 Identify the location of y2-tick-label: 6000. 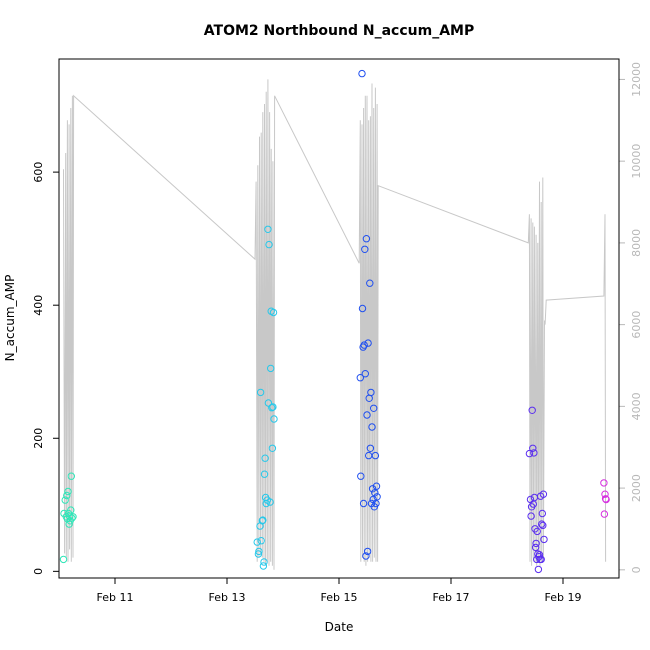
(636, 325).